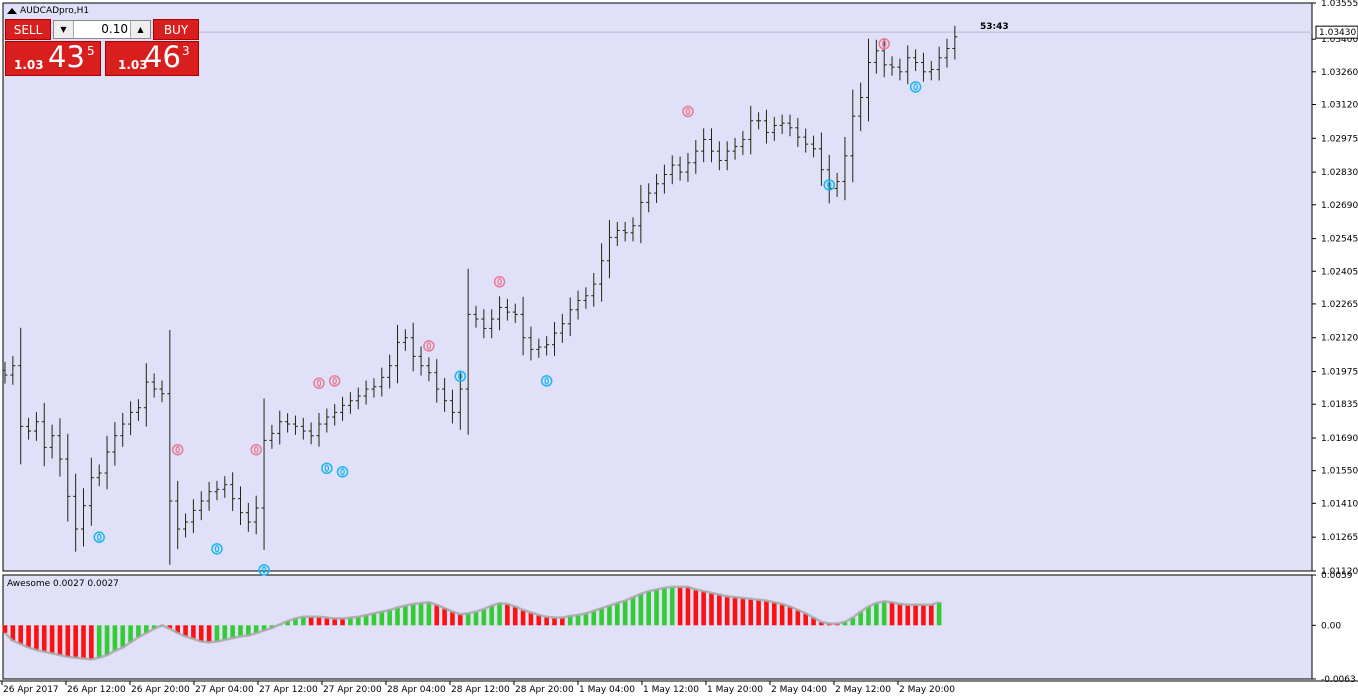  I want to click on lot-size-input: 0.10, so click(114, 29).